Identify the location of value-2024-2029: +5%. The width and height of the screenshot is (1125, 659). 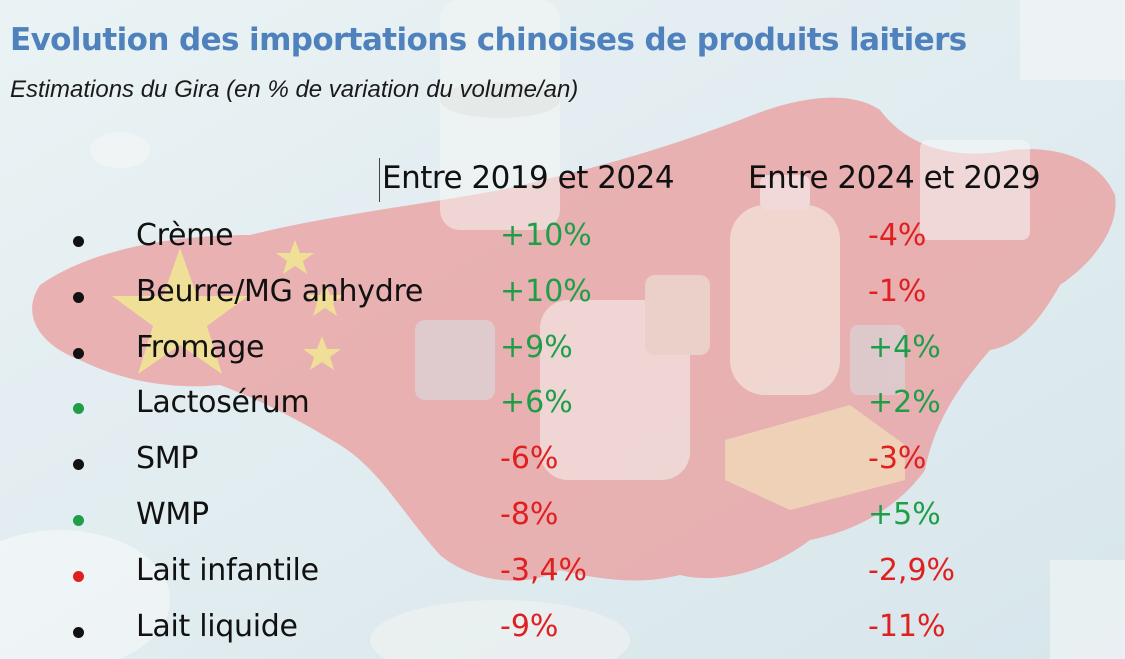
(904, 514).